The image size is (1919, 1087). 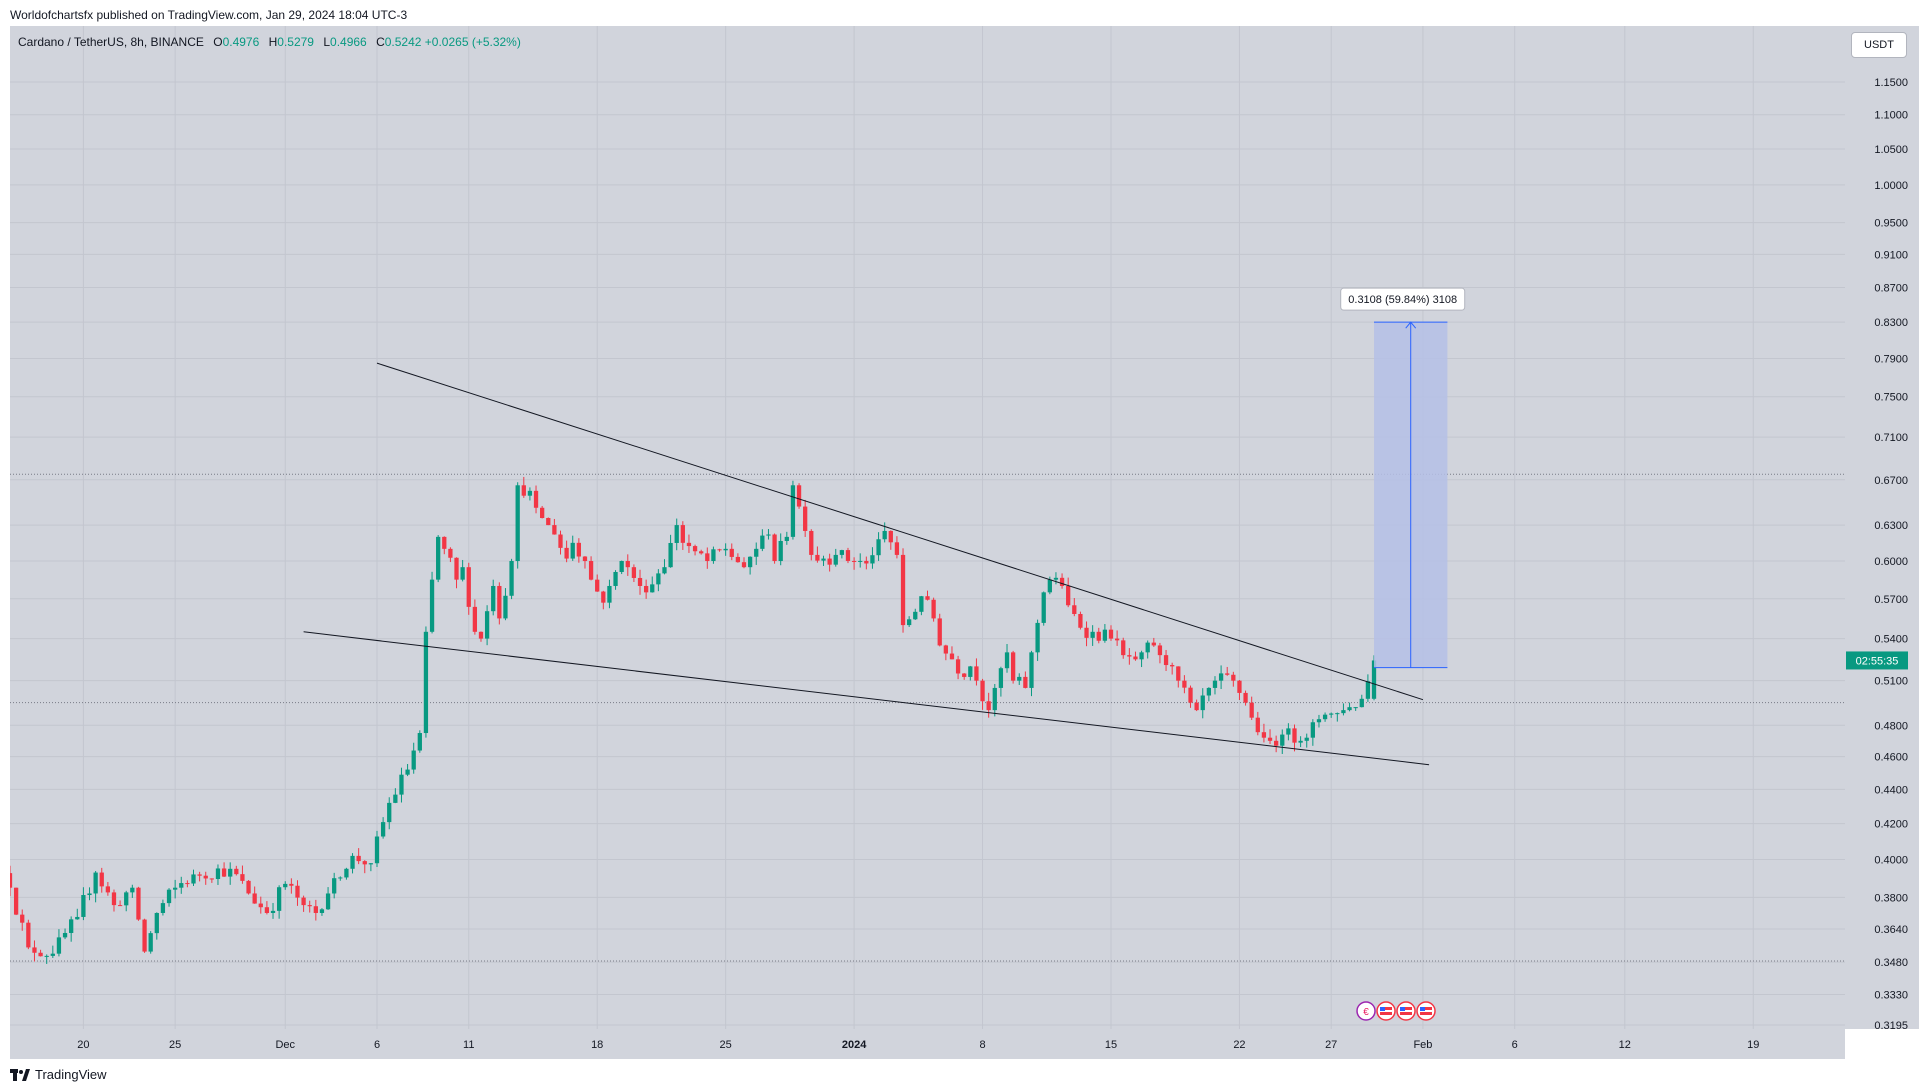 I want to click on change-value: +0.0265 (+5.32%), so click(x=472, y=42).